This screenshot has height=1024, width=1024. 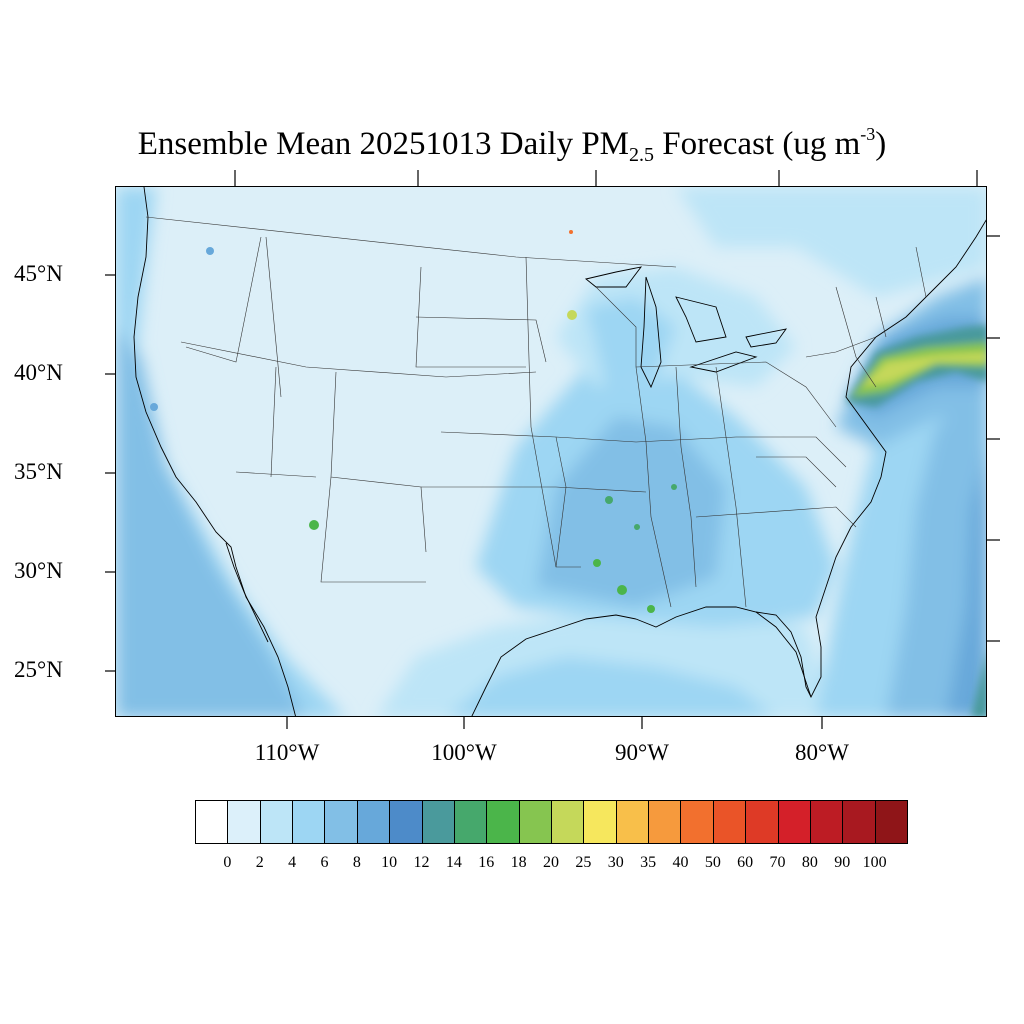 I want to click on lat-label: 45°N, so click(x=38, y=273).